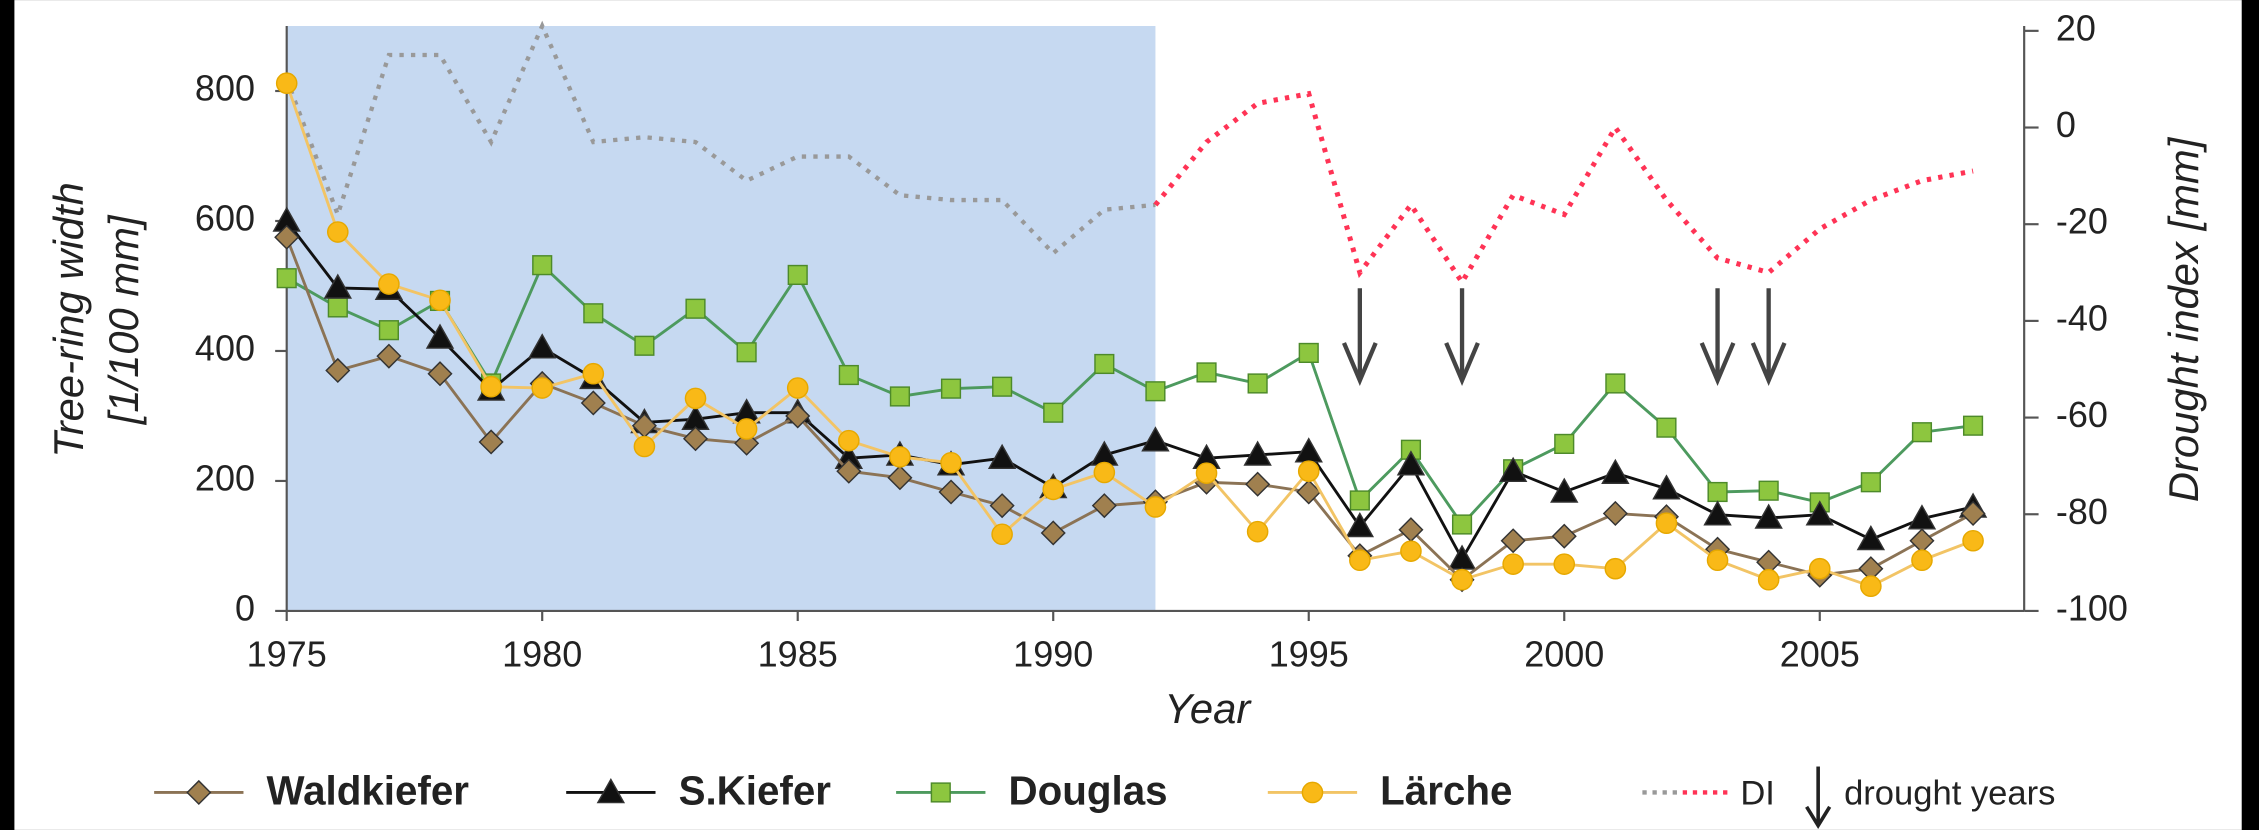  Describe the element at coordinates (2092, 607) in the screenshot. I see `y2-tick-label: -100` at that location.